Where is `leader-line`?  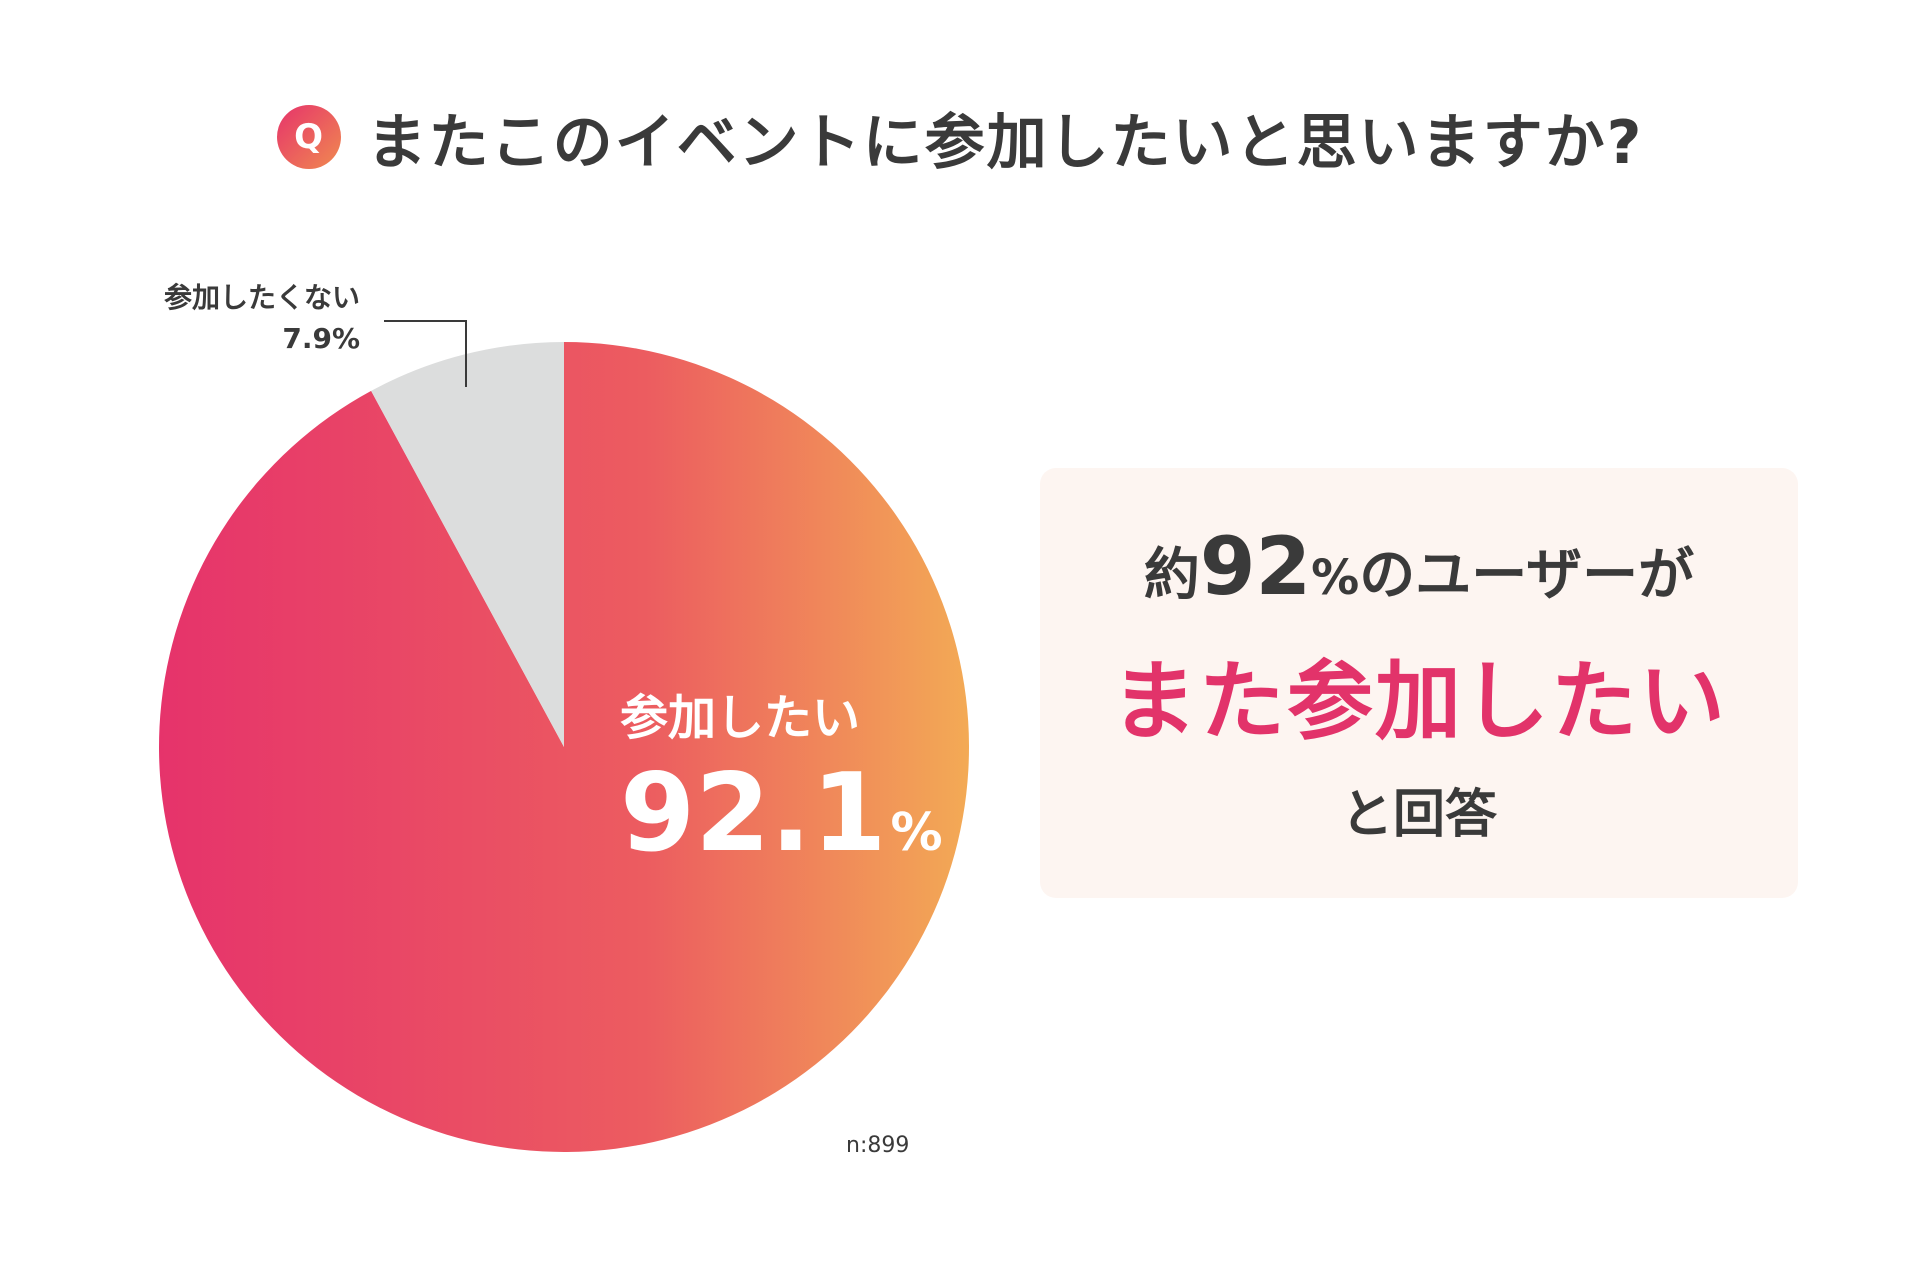 leader-line is located at coordinates (425, 353).